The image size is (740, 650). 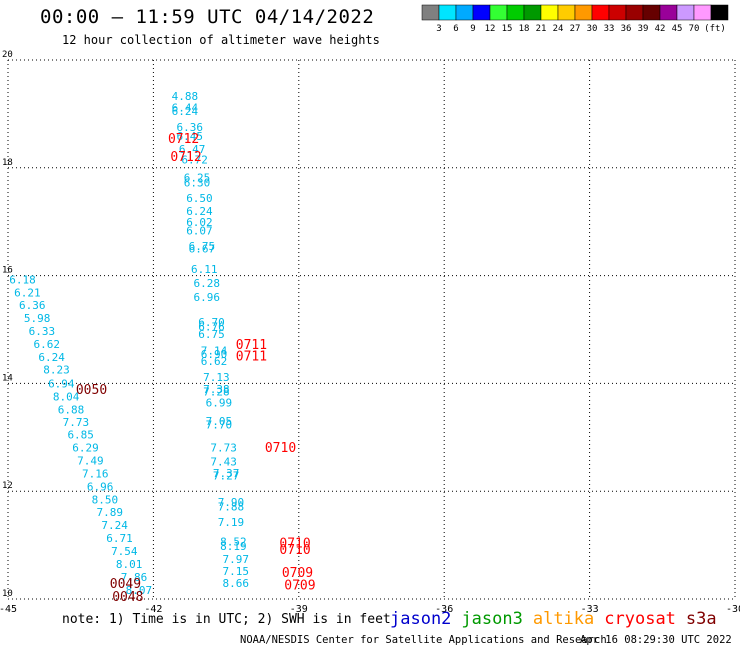 I want to click on satellite-s3a-label: s3a, so click(x=701, y=619).